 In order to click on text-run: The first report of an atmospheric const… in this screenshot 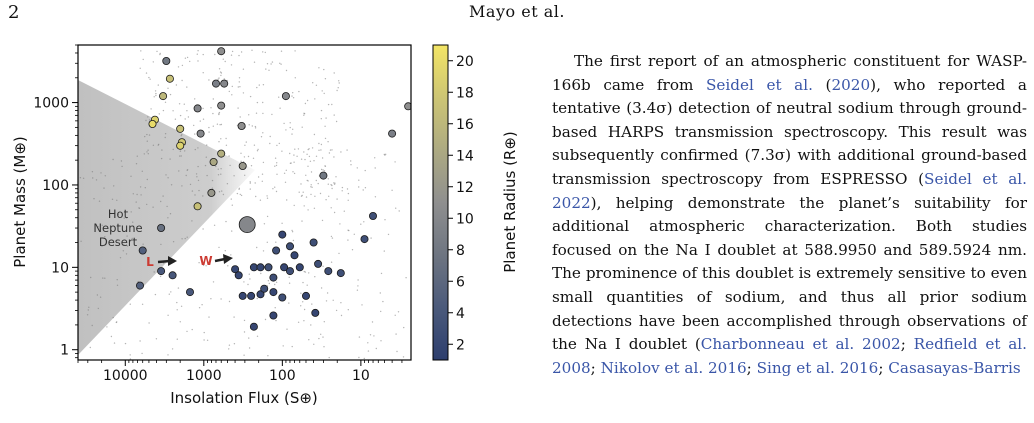, I will do `click(789, 73)`.